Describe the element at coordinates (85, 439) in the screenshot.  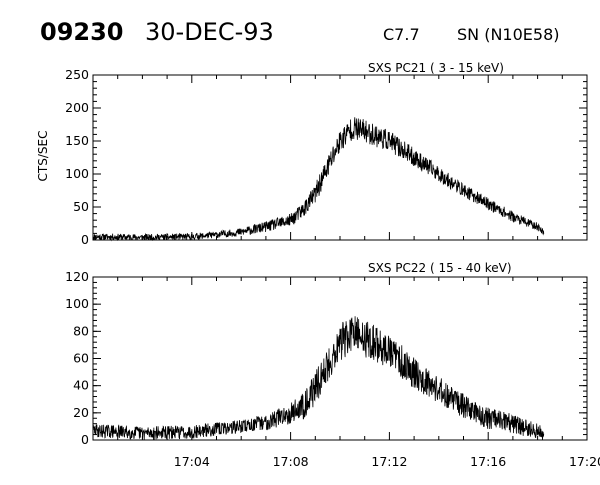
I see `panel2-ytick-label: 0` at that location.